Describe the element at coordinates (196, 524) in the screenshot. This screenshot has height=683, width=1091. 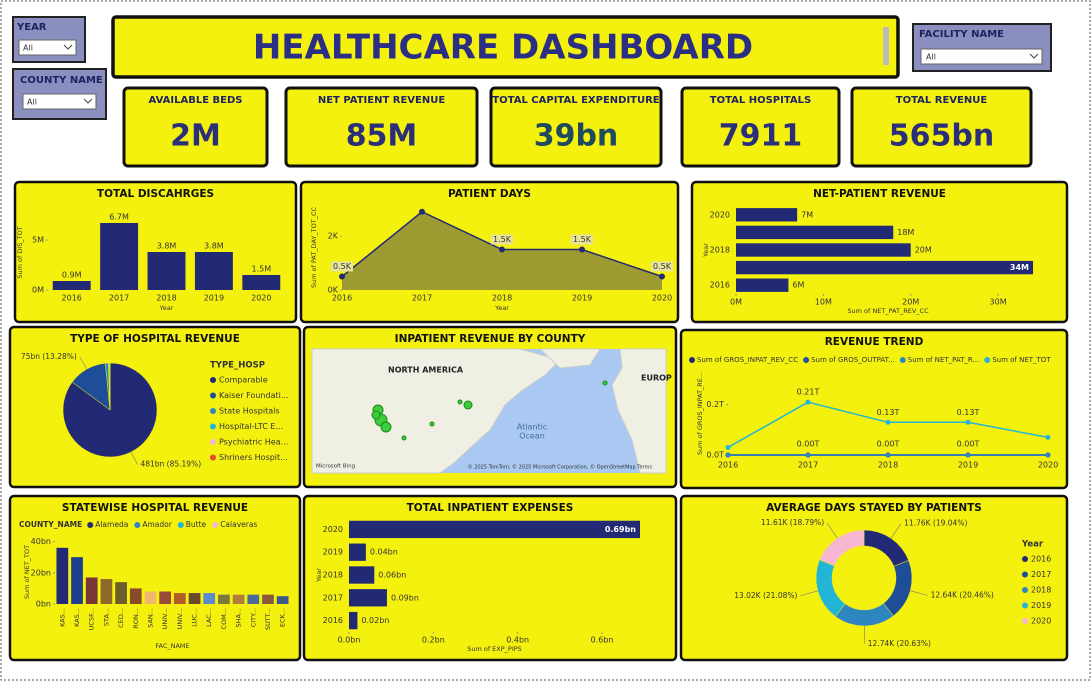
I see `legend-label: Butte` at that location.